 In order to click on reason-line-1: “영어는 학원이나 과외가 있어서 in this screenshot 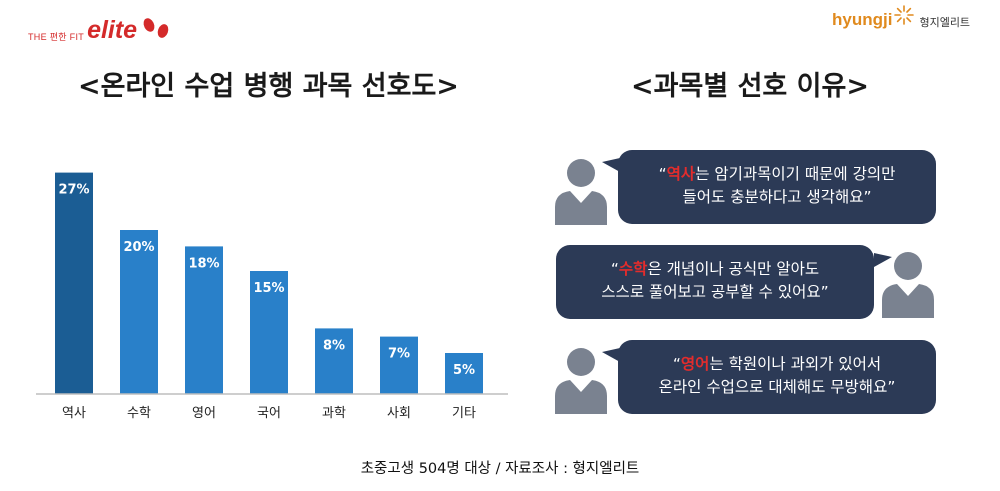, I will do `click(777, 364)`.